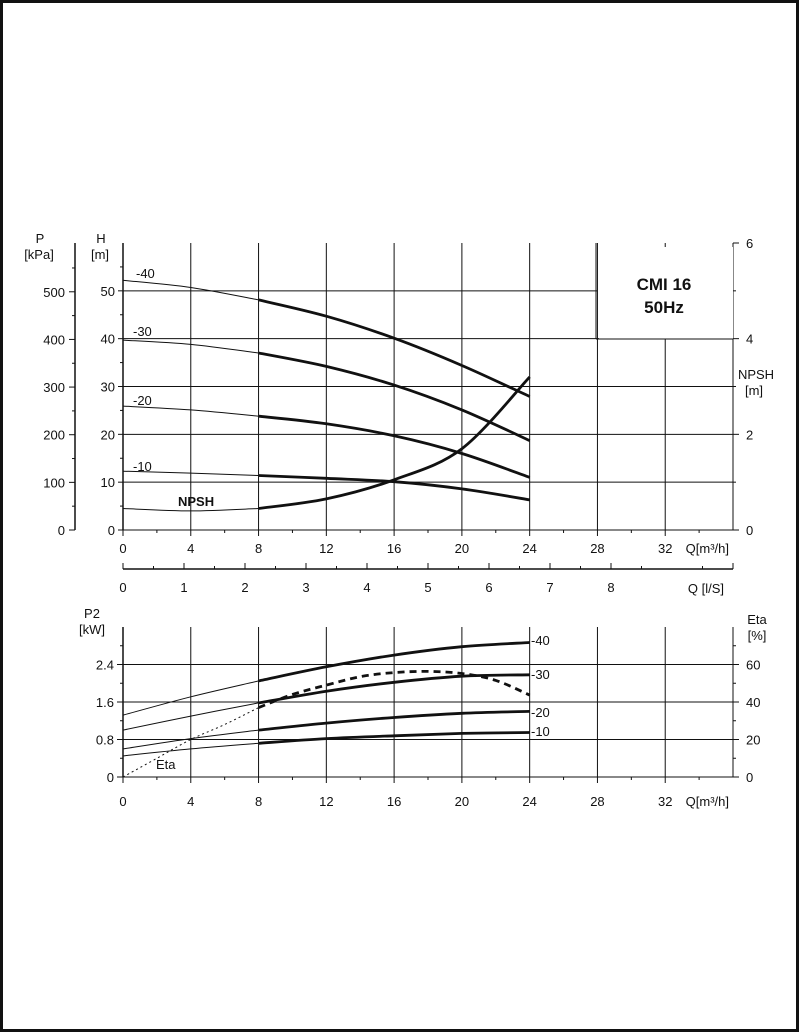  What do you see at coordinates (753, 740) in the screenshot?
I see `eta-tick-label-20: 20` at bounding box center [753, 740].